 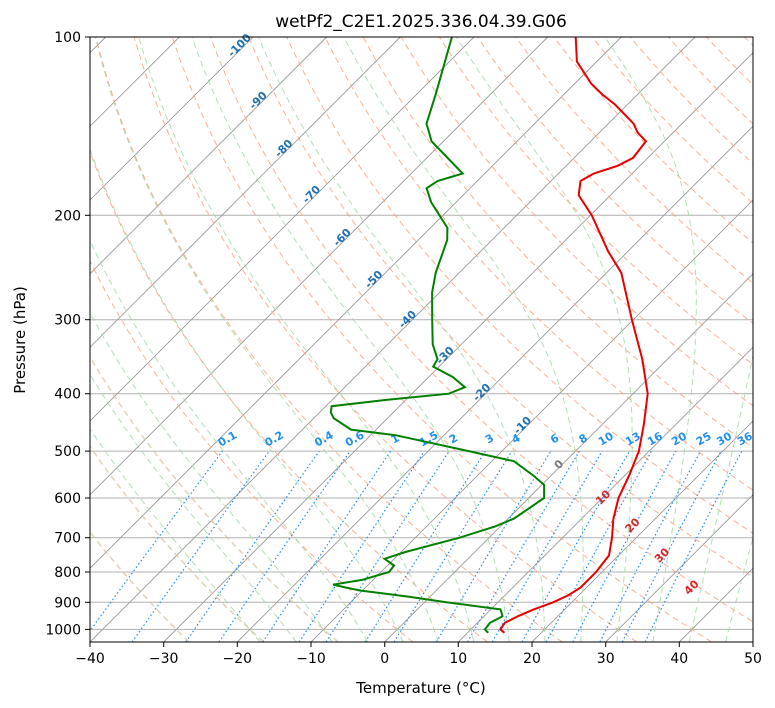 I want to click on y-tick-label: 700, so click(x=67, y=539).